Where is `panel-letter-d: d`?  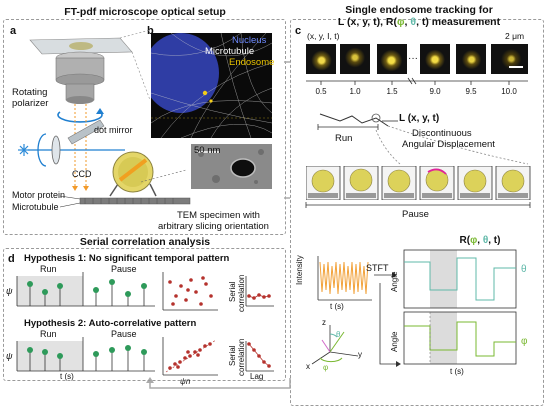
panel-letter-d: d is located at coordinates (11, 259).